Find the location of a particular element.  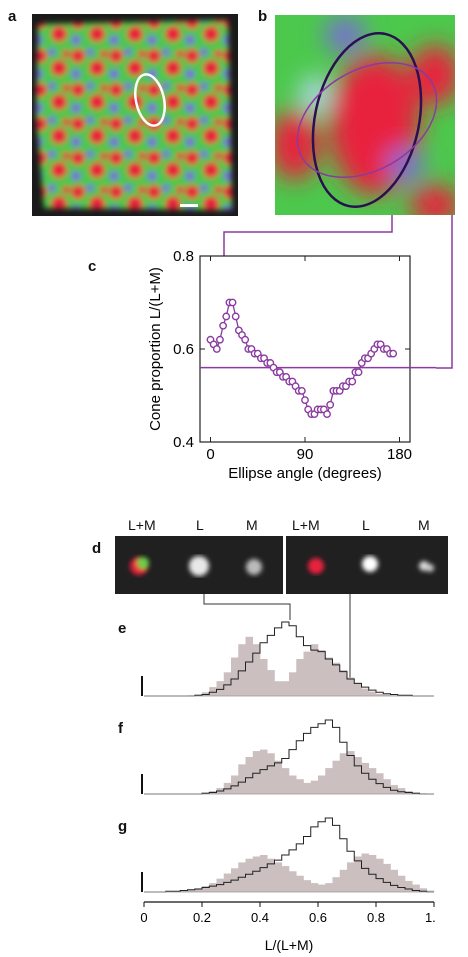

cone-mosaic-image is located at coordinates (135, 115).